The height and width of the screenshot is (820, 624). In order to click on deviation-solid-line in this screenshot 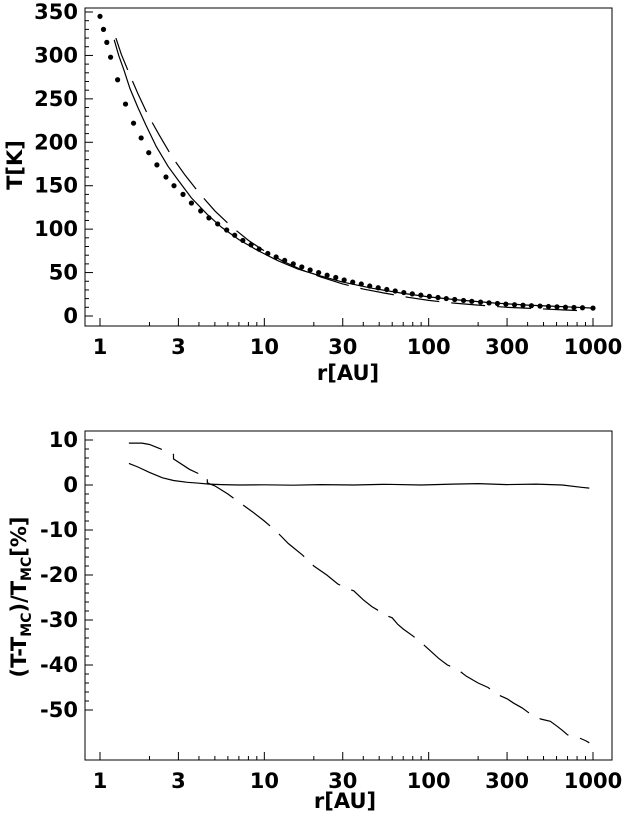, I will do `click(359, 475)`.